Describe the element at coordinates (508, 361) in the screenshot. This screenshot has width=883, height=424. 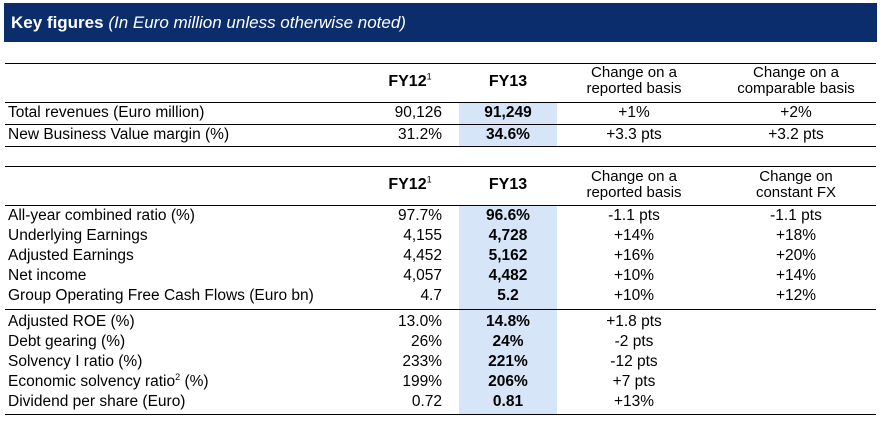
I see `row-fy13-value: 221%` at that location.